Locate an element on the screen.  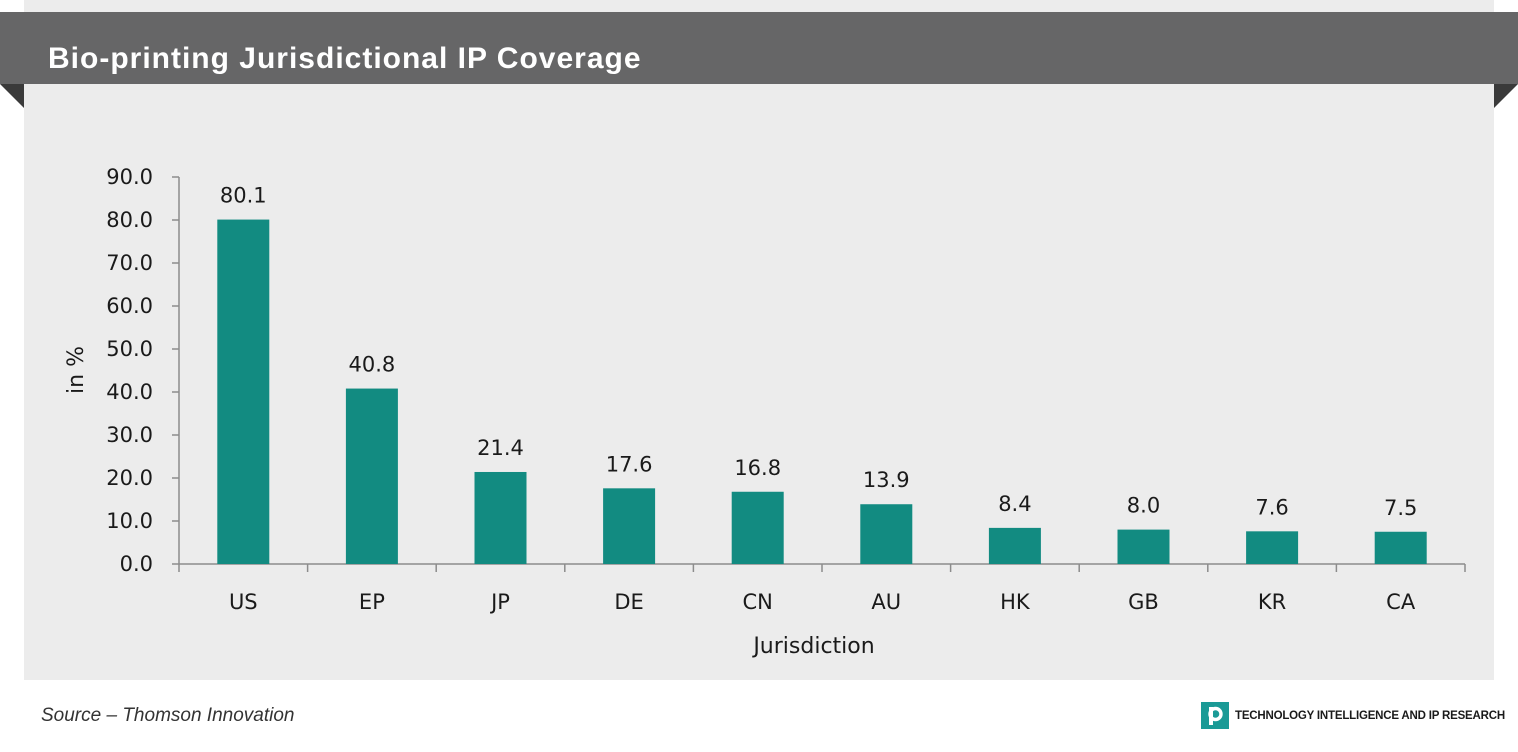
x-tick-label: CN is located at coordinates (758, 602).